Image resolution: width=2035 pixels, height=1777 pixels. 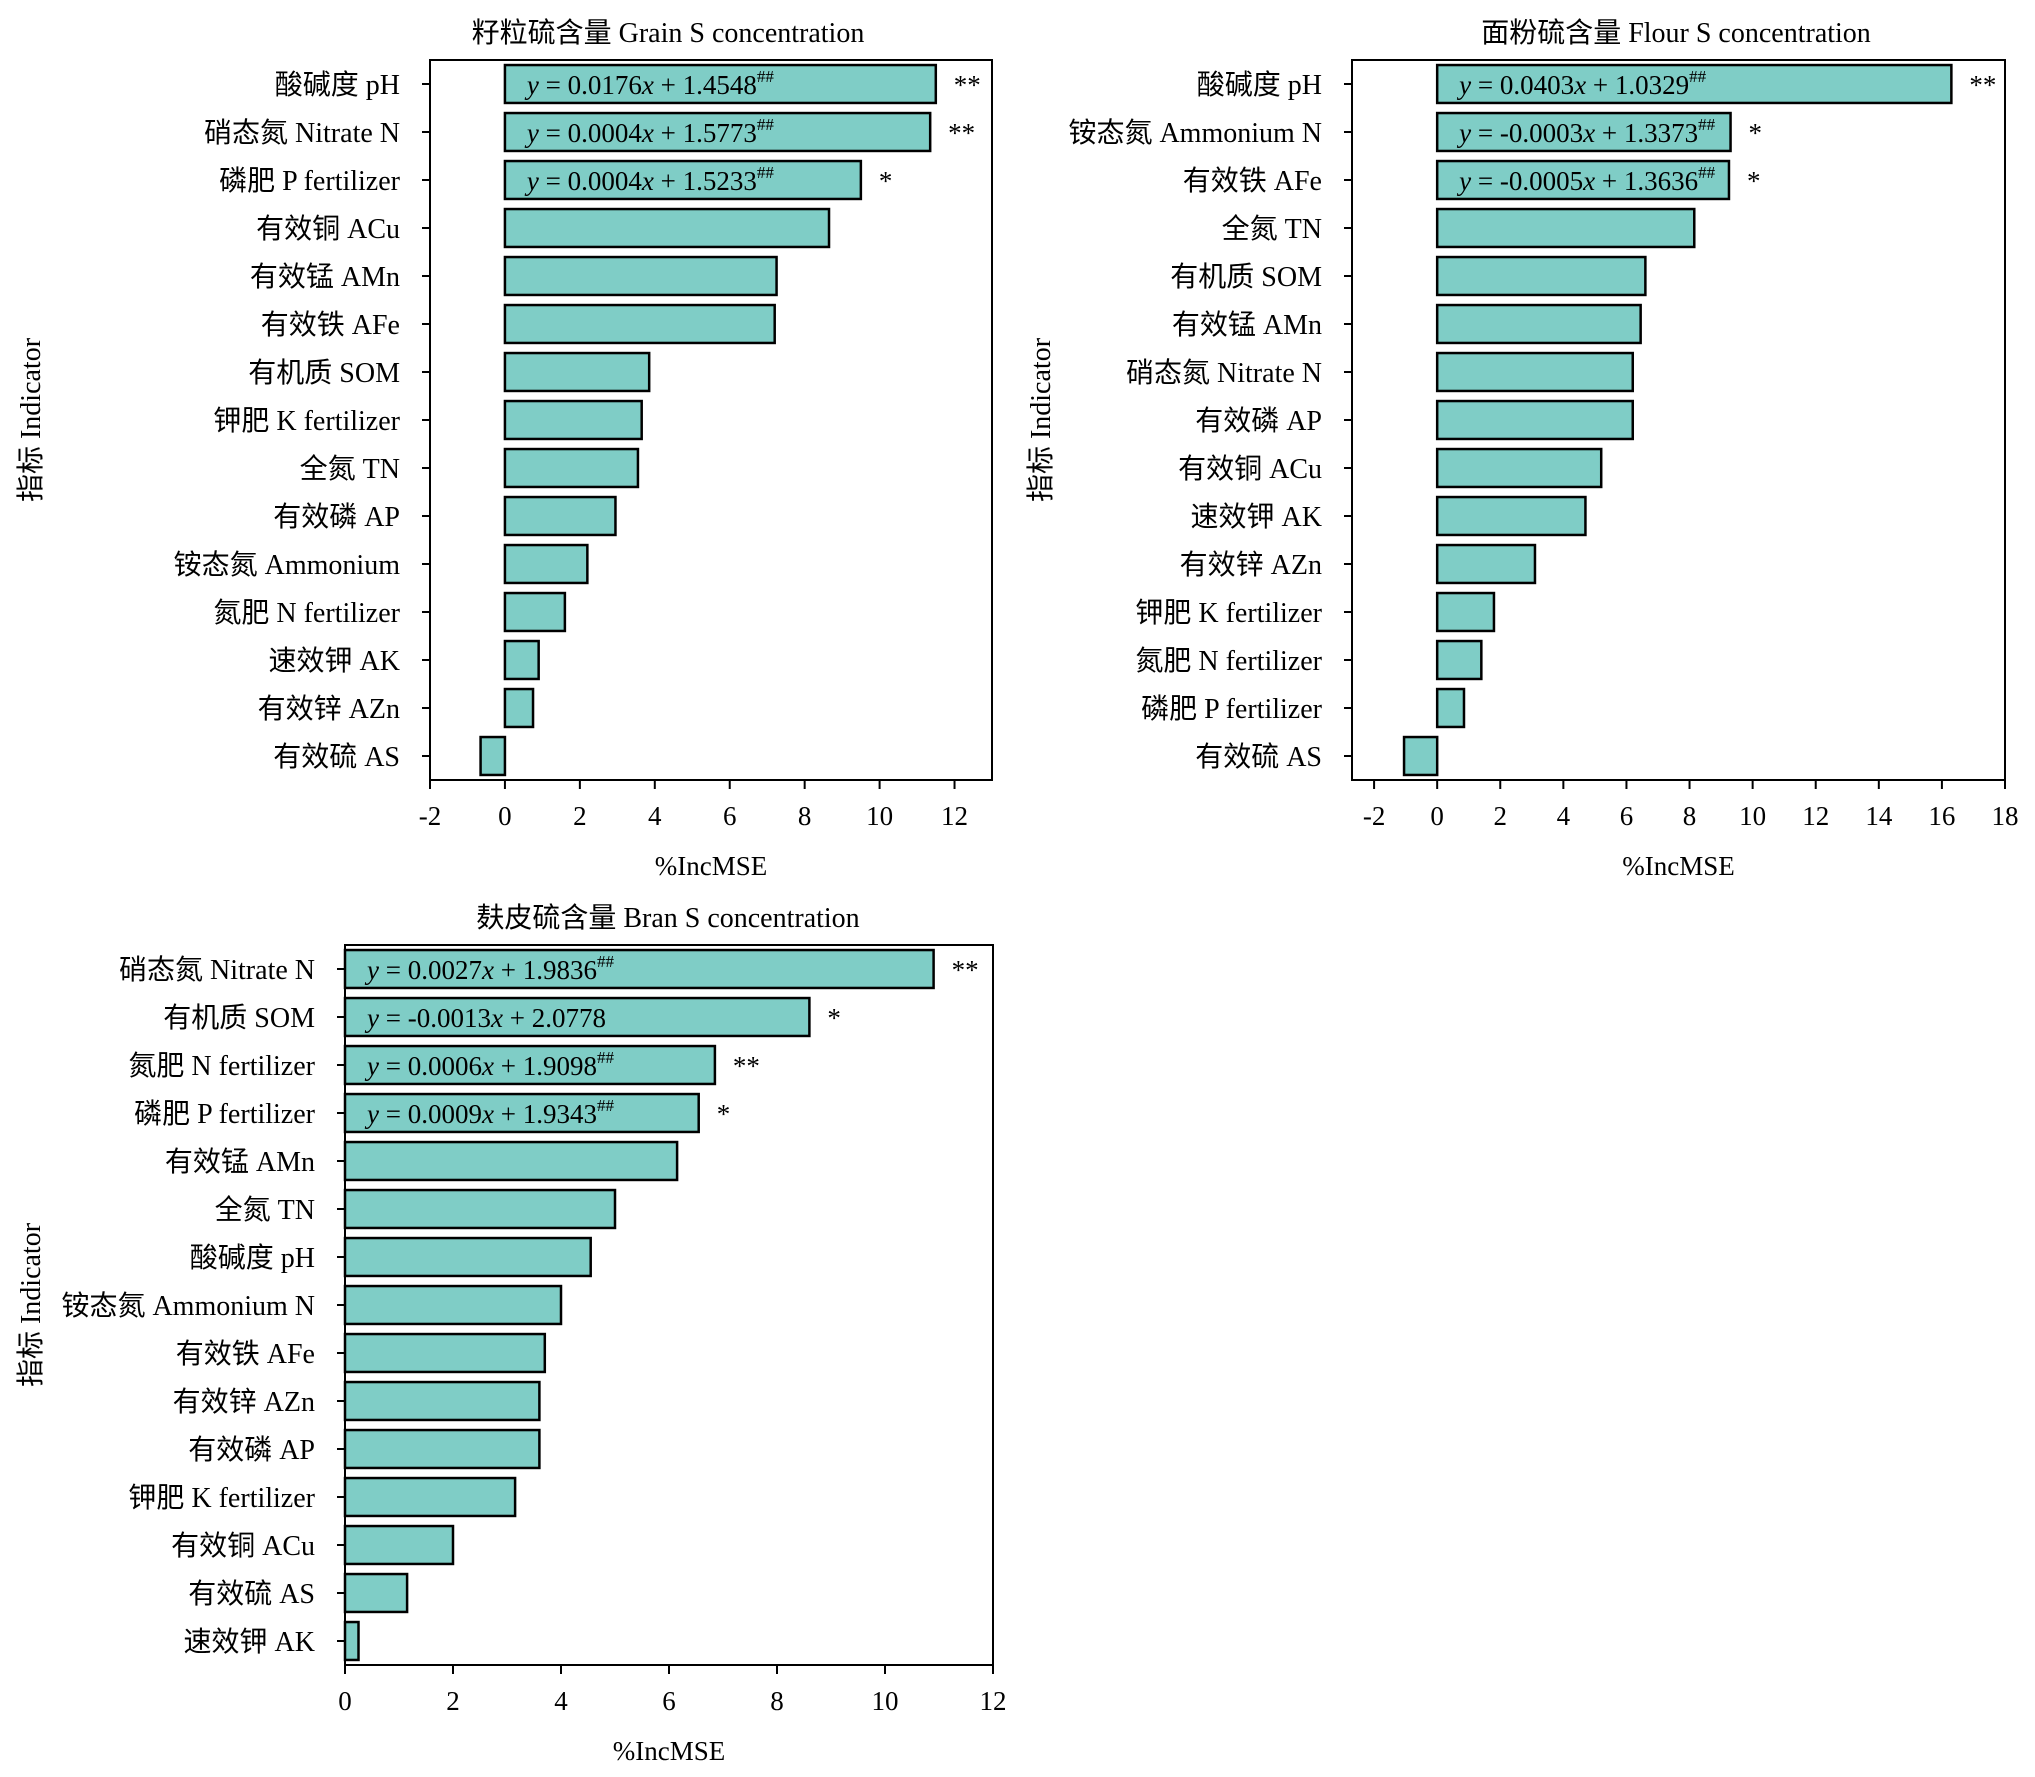 I want to click on regression-equation: y = 0.0006x + 1.9098##, so click(x=489, y=1064).